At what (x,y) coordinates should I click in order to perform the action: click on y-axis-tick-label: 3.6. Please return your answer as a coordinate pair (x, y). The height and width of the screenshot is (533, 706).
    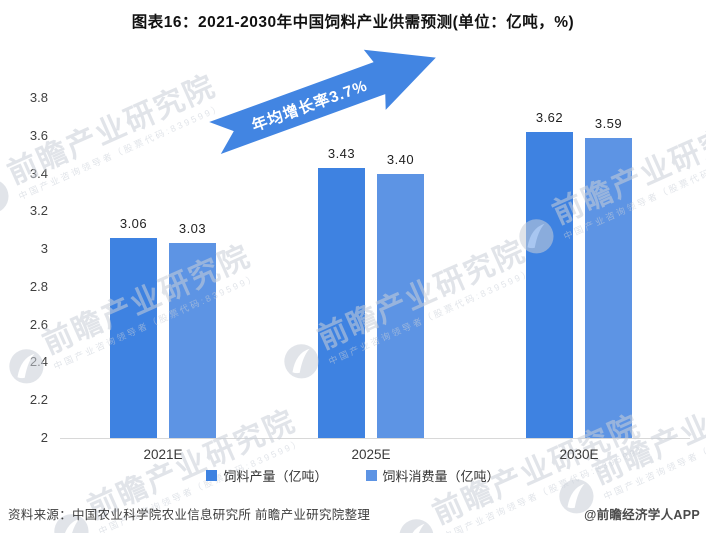
    Looking at the image, I should click on (38, 135).